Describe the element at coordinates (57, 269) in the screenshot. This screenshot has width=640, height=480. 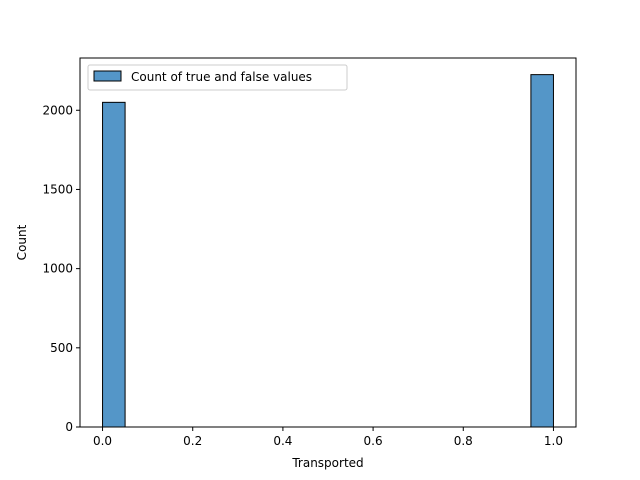
I see `y-tick-label: 1000` at that location.